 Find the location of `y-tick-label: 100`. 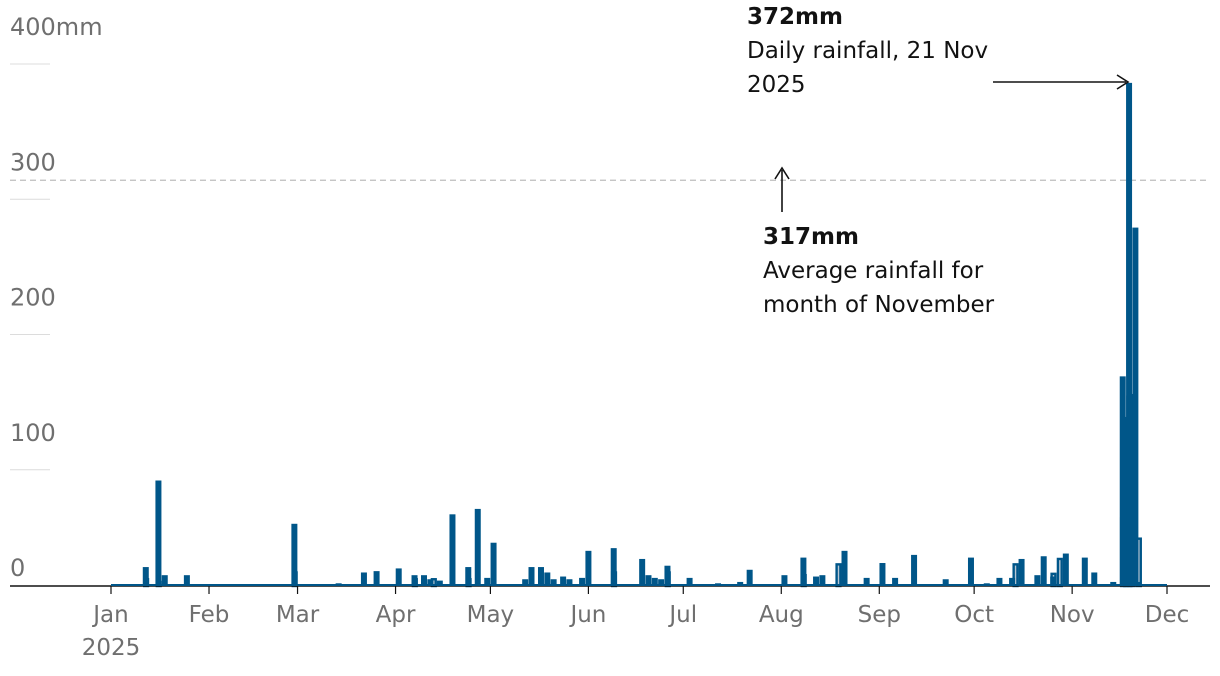

y-tick-label: 100 is located at coordinates (33, 433).